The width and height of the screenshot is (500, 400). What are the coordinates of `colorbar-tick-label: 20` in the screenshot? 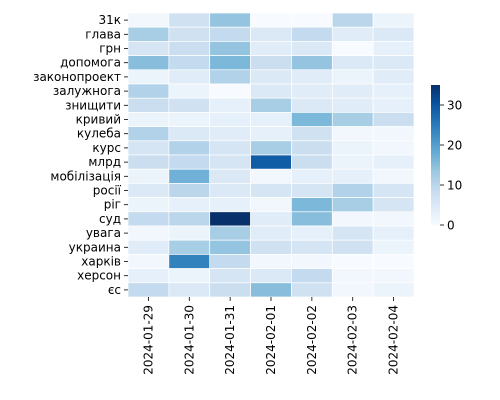 It's located at (454, 146).